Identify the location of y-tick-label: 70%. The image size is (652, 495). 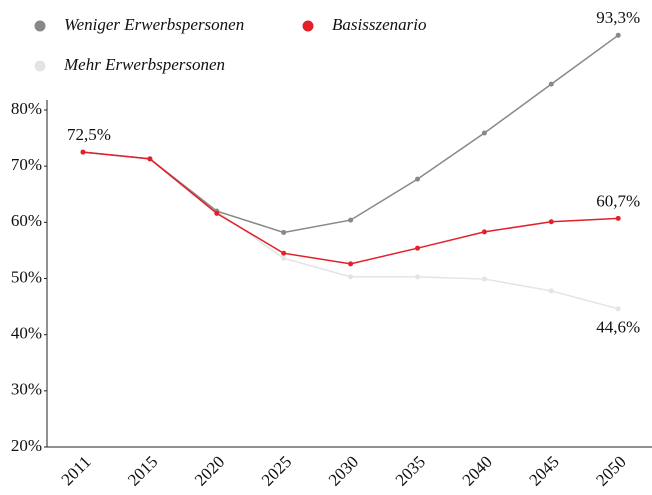
(26, 164).